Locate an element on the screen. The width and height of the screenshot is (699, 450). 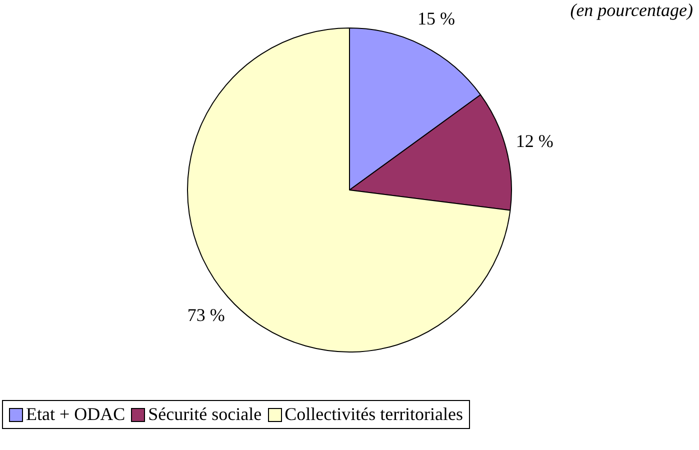
data-label: 15 % is located at coordinates (437, 18).